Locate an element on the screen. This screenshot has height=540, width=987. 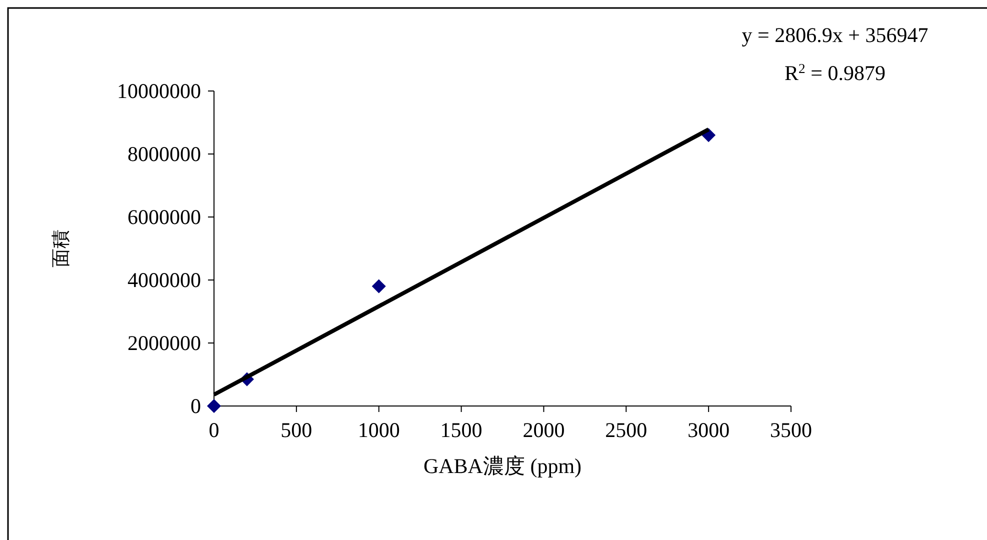
x-tick-label: 3000 is located at coordinates (709, 430).